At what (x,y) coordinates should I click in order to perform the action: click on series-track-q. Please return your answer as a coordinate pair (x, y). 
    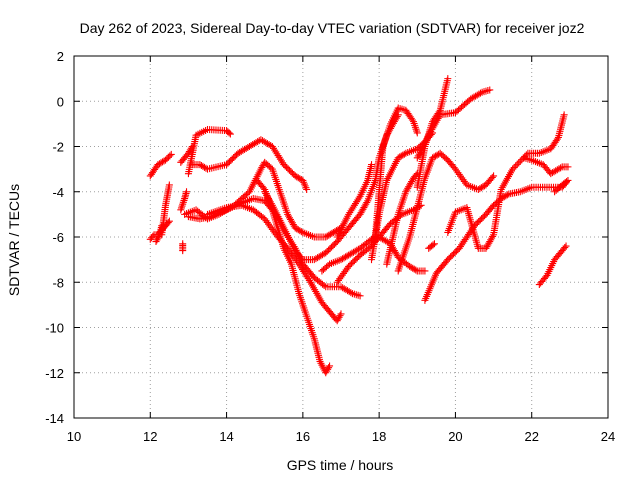
    Looking at the image, I should click on (373, 254).